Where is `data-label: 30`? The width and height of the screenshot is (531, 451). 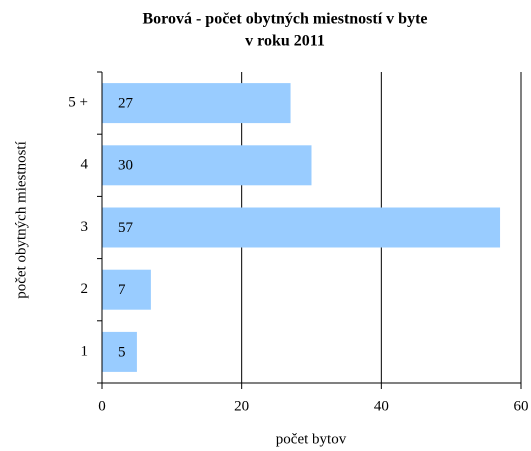 data-label: 30 is located at coordinates (125, 166).